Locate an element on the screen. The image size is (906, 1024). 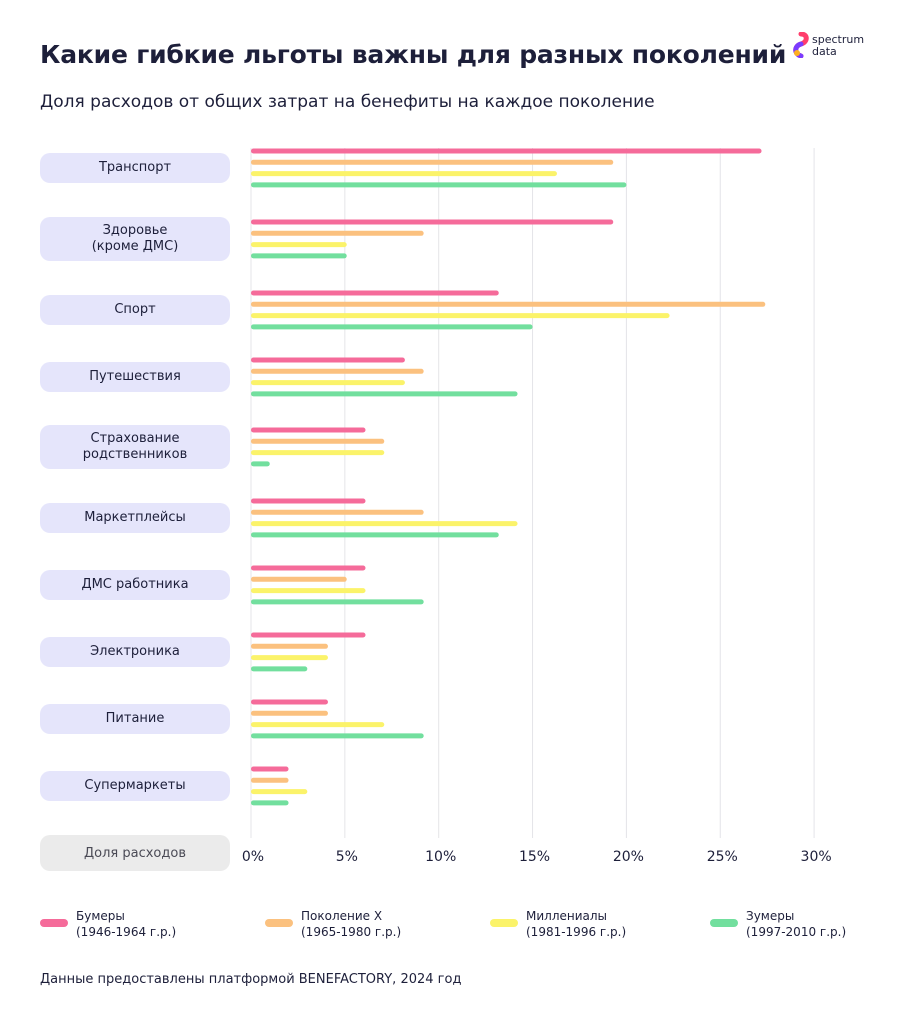
category-label: Здоровье (кроме ДМС) is located at coordinates (135, 238).